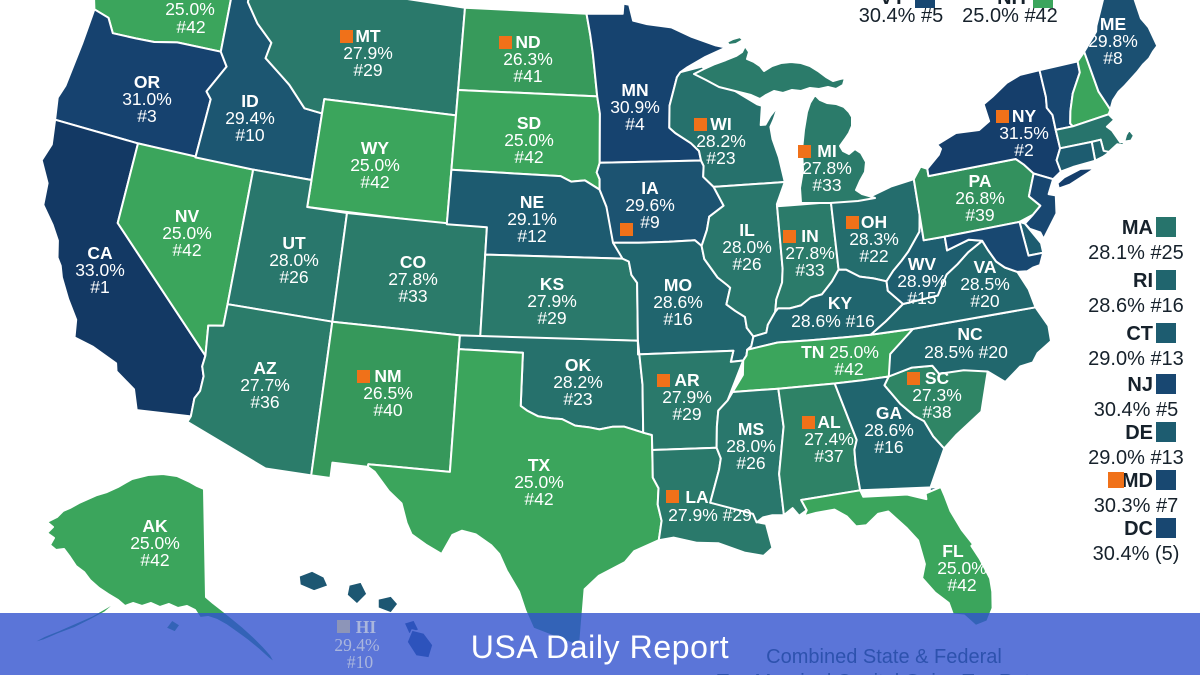 The height and width of the screenshot is (675, 1200). Describe the element at coordinates (1113, 24) in the screenshot. I see `svg-text: ME` at that location.